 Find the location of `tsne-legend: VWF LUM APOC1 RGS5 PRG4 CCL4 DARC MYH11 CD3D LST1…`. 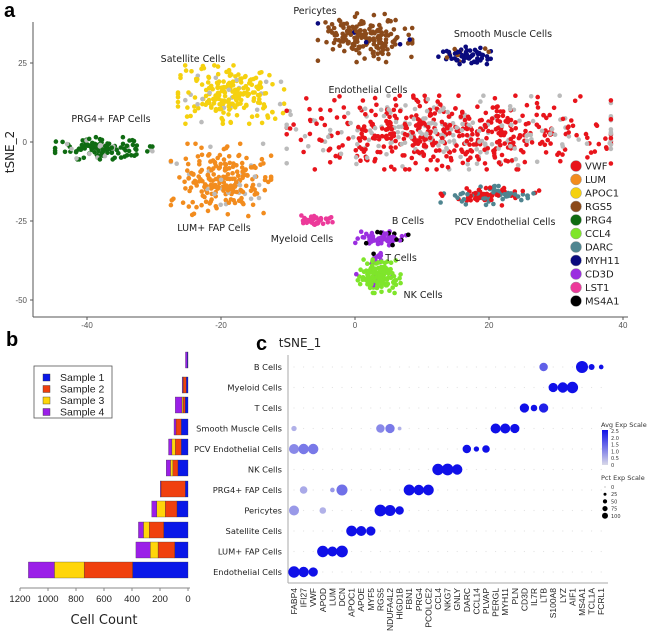

tsne-legend: VWF LUM APOC1 RGS5 PRG4 CCL4 DARC MYH11 CD3D LST1… is located at coordinates (595, 234).